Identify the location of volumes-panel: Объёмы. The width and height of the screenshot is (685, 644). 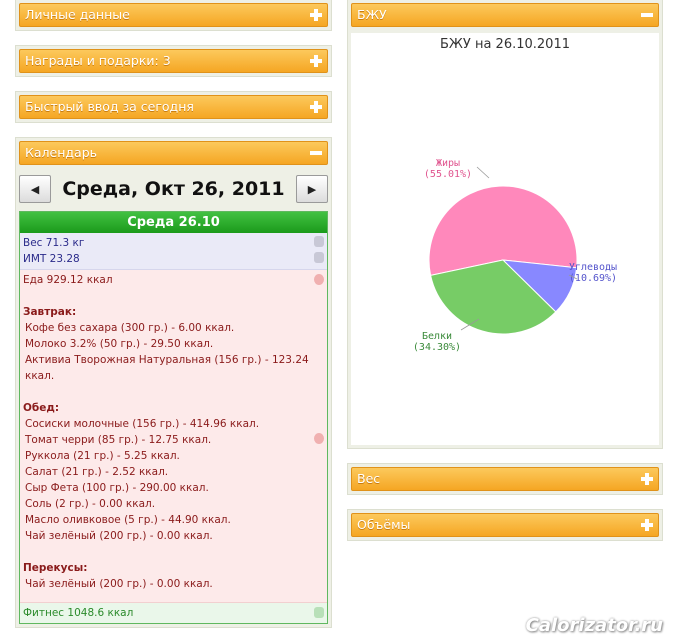
(505, 525).